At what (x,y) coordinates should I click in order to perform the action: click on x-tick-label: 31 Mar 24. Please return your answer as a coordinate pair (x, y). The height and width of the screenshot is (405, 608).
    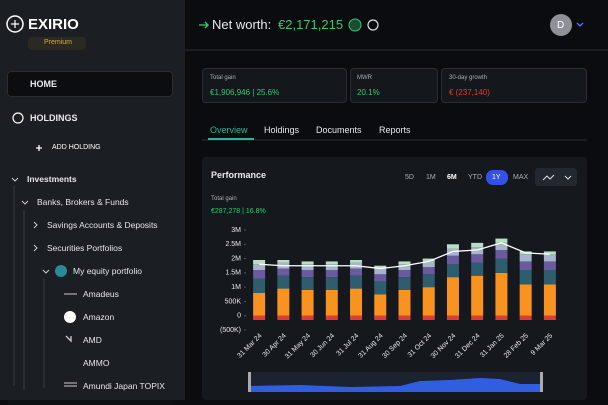
    Looking at the image, I should click on (249, 345).